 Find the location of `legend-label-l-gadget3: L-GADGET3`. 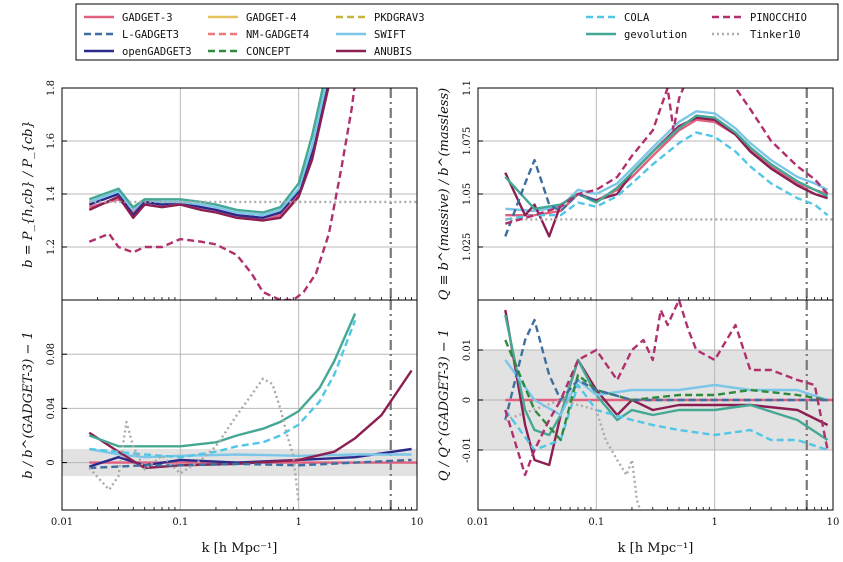

legend-label-l-gadget3: L-GADGET3 is located at coordinates (150, 35).